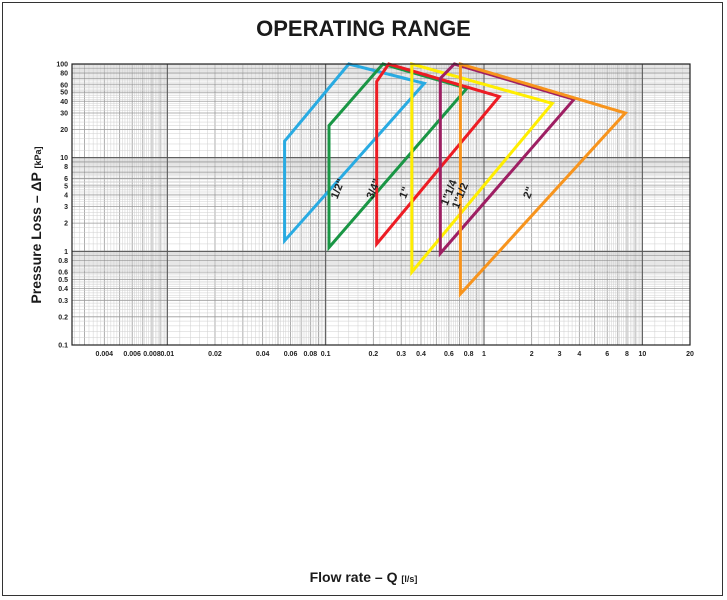  What do you see at coordinates (532, 354) in the screenshot?
I see `x-tick-label: 2` at bounding box center [532, 354].